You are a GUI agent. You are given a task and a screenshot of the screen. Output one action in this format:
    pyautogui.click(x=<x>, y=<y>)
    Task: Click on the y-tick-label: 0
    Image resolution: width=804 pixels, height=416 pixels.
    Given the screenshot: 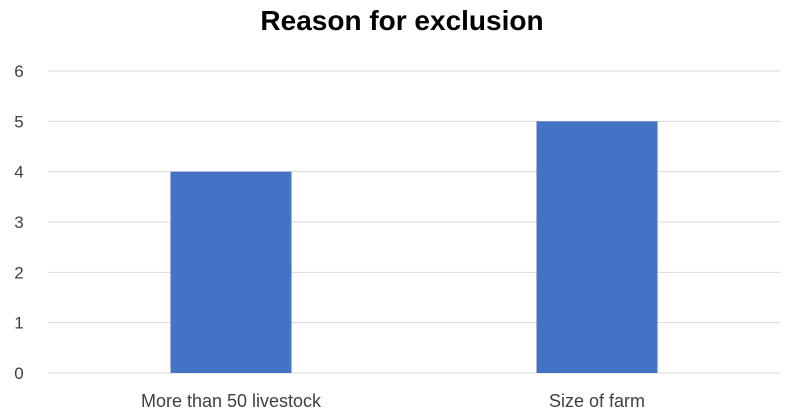 What is the action you would take?
    pyautogui.click(x=18, y=373)
    